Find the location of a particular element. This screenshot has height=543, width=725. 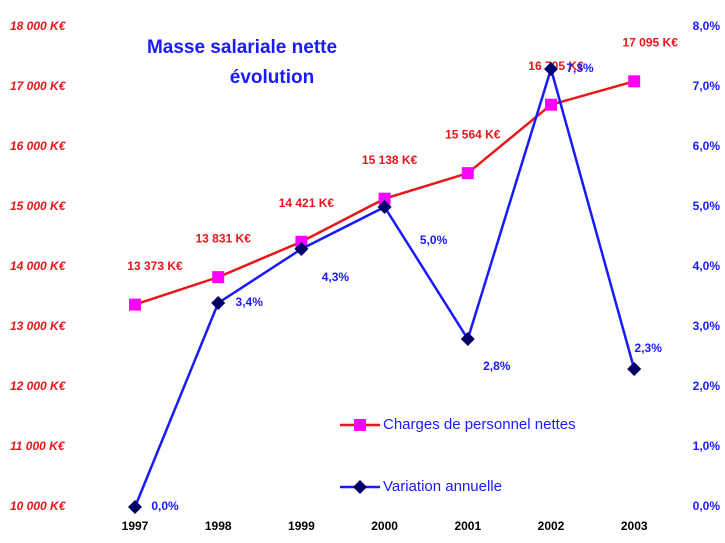

y2-tick-label: 1,0% is located at coordinates (707, 446).